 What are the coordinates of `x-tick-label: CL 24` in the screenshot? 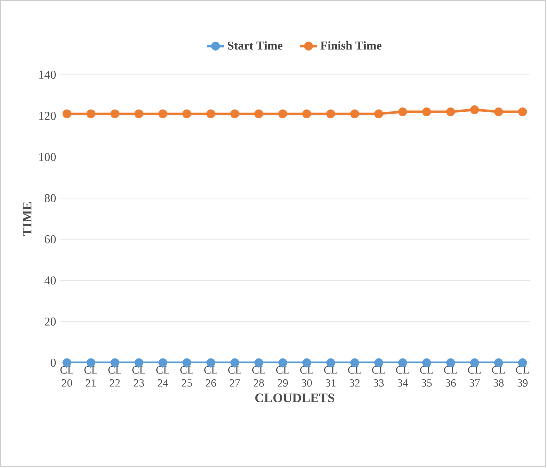 It's located at (163, 376).